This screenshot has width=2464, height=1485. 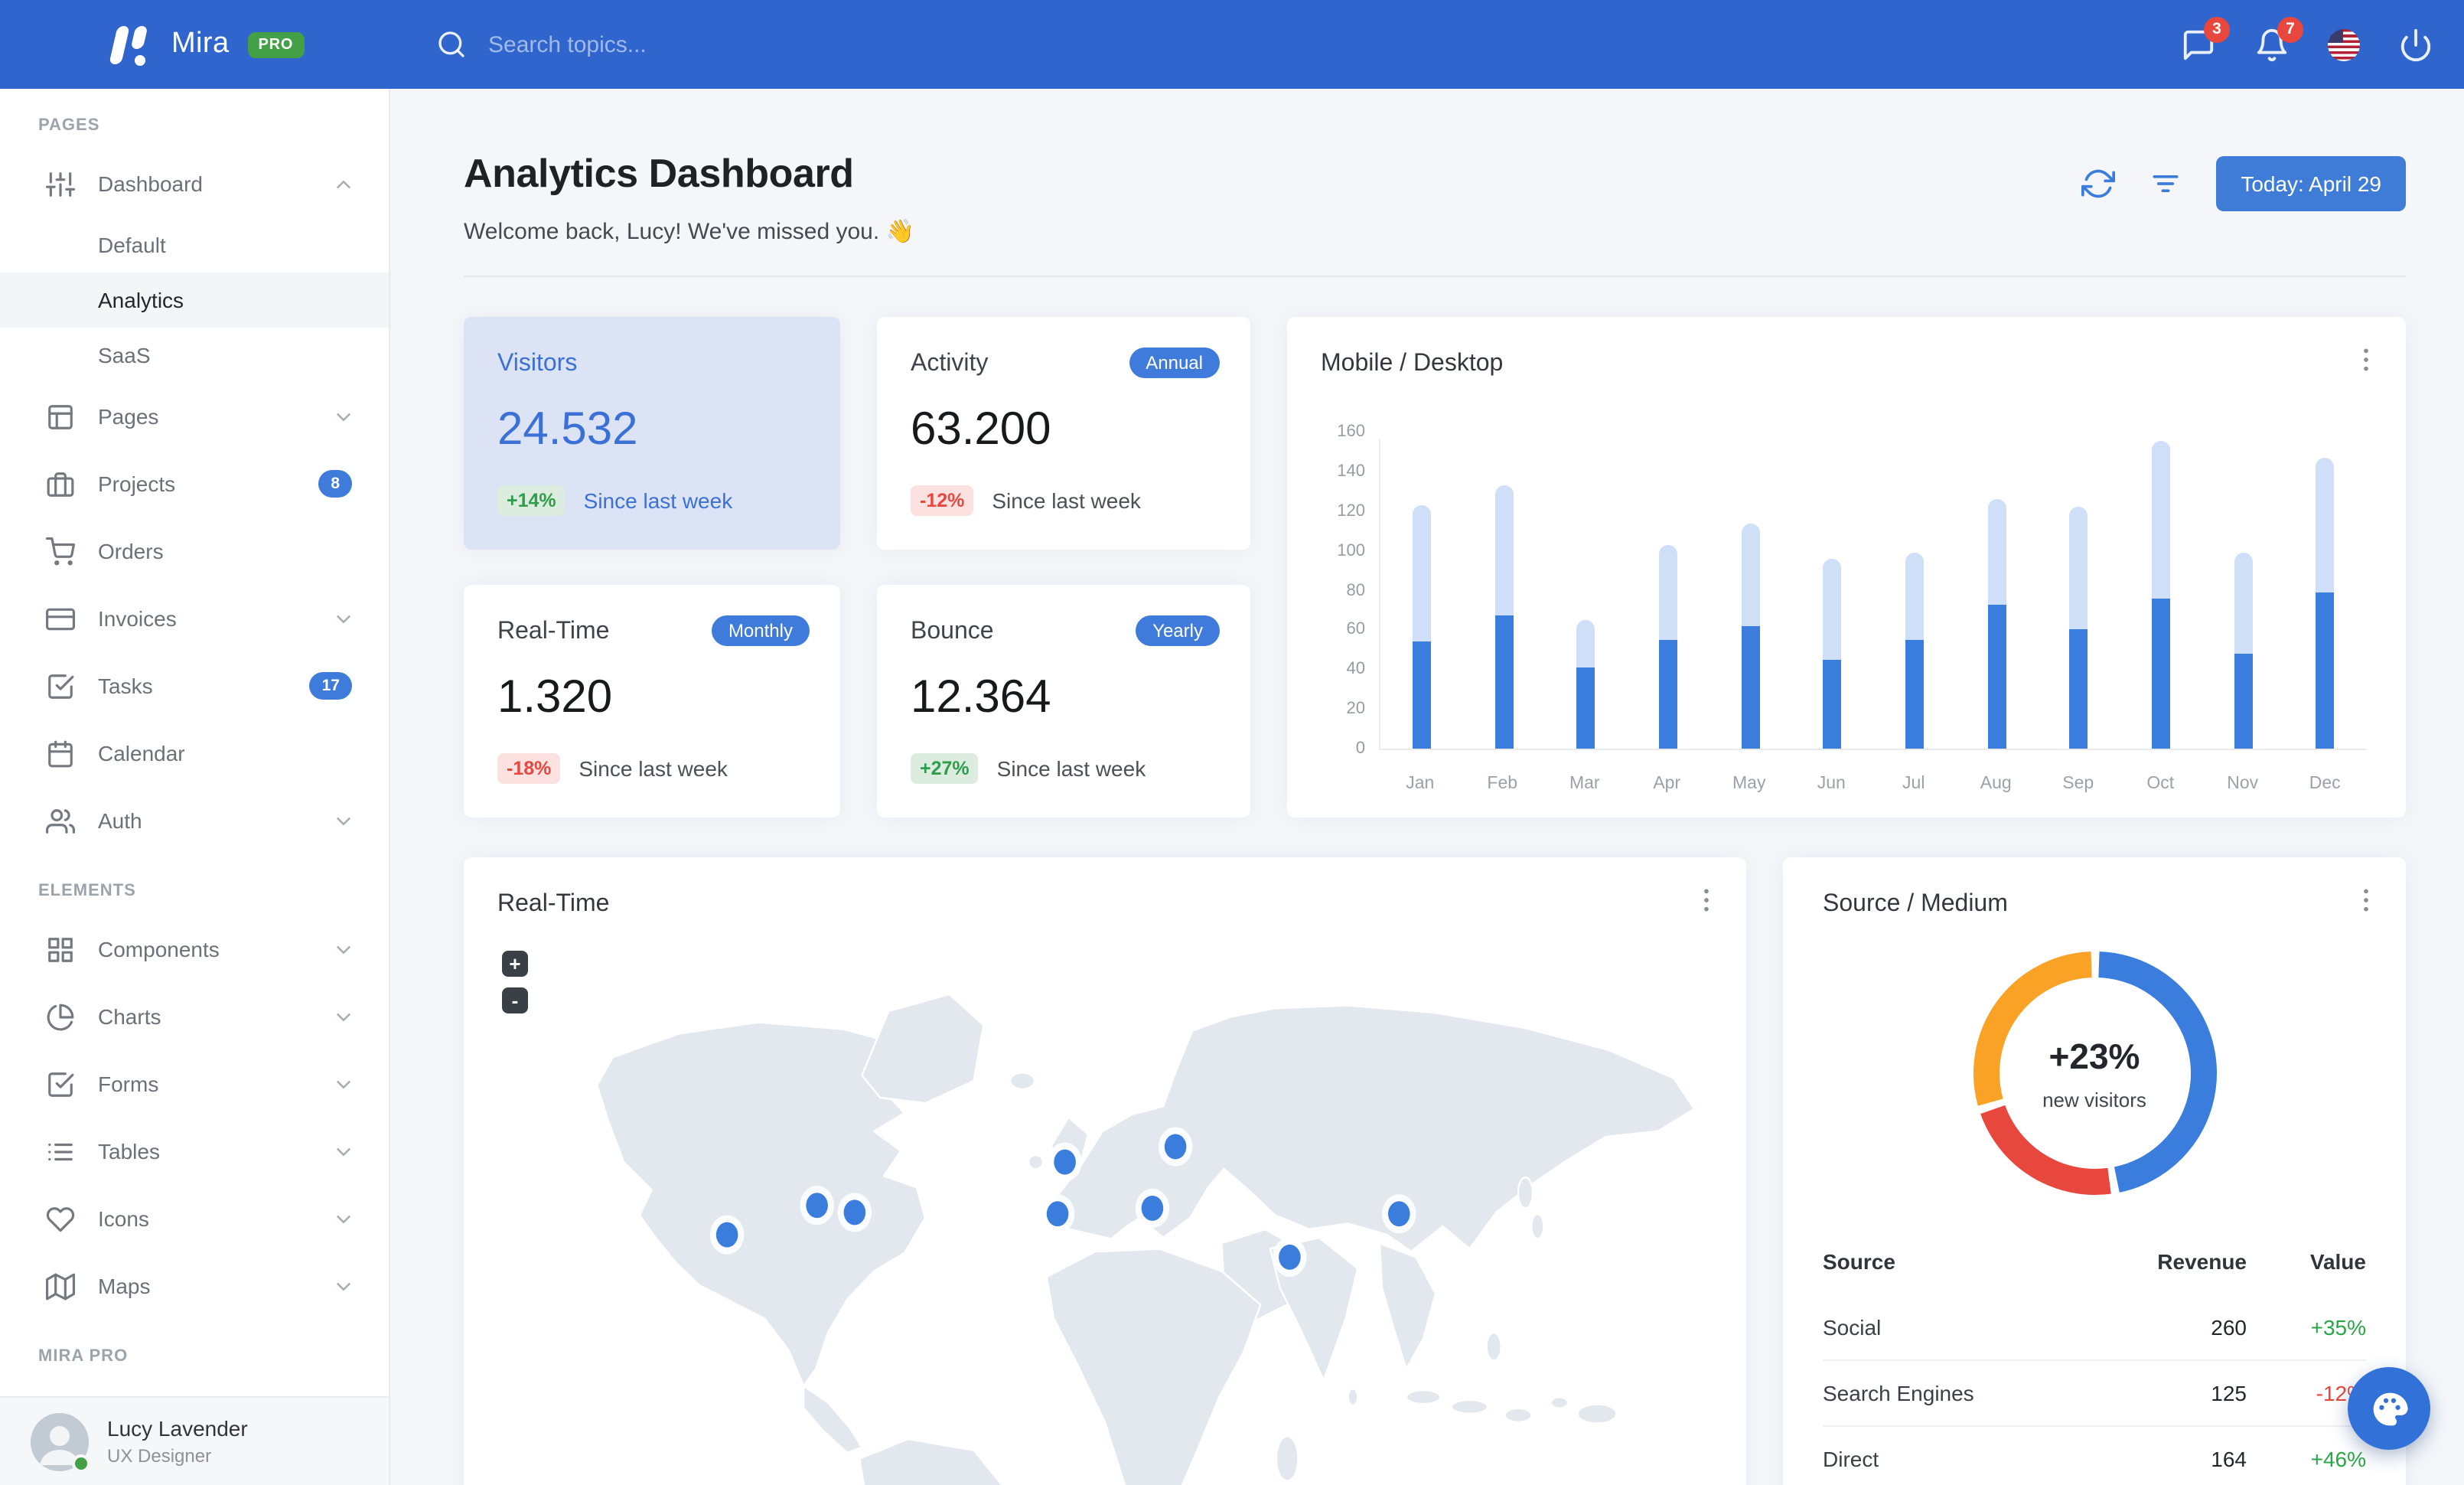 I want to click on bar-jan, so click(x=1421, y=594).